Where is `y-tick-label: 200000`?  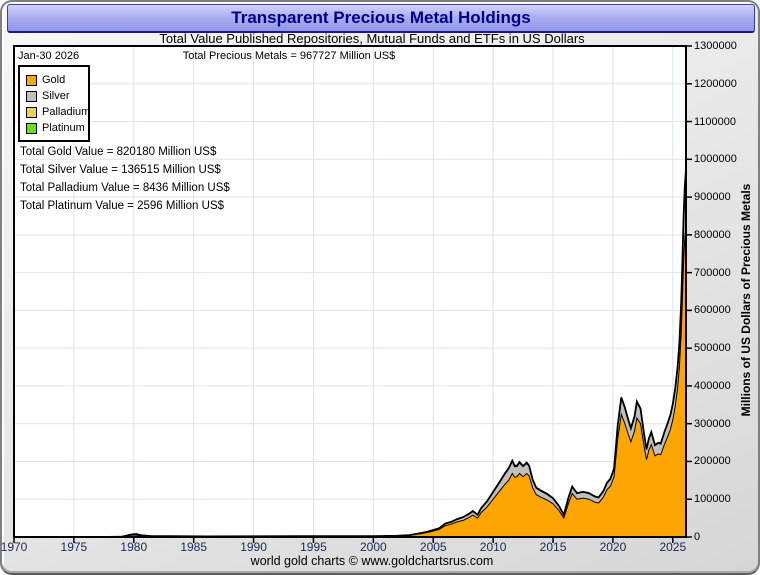
y-tick-label: 200000 is located at coordinates (712, 461).